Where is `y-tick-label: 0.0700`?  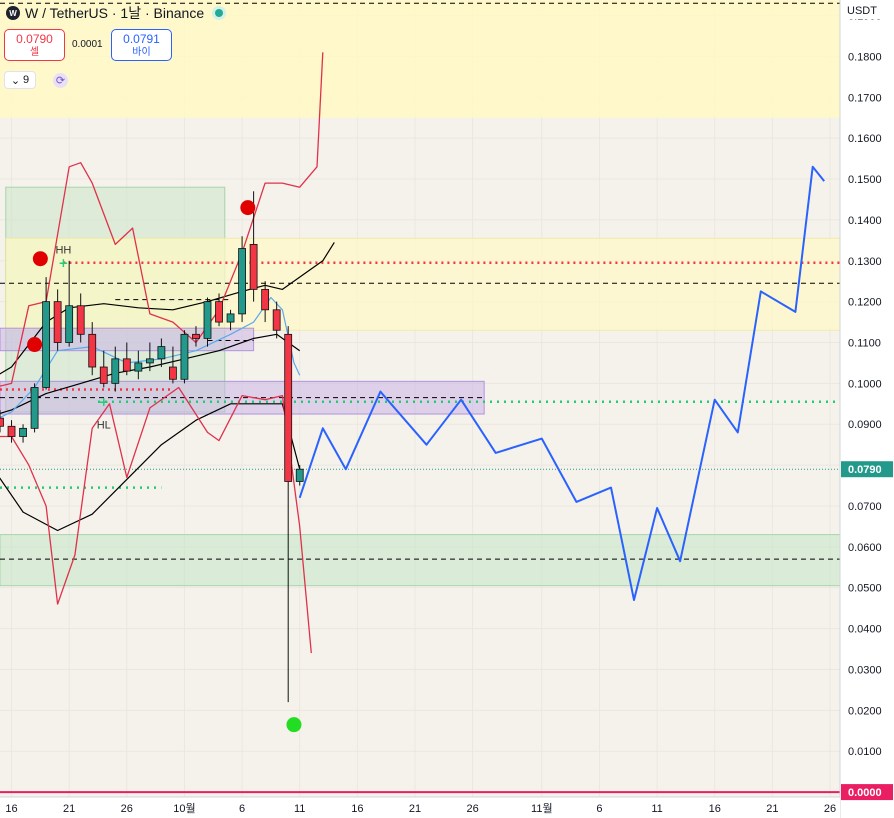
y-tick-label: 0.0700 is located at coordinates (865, 507).